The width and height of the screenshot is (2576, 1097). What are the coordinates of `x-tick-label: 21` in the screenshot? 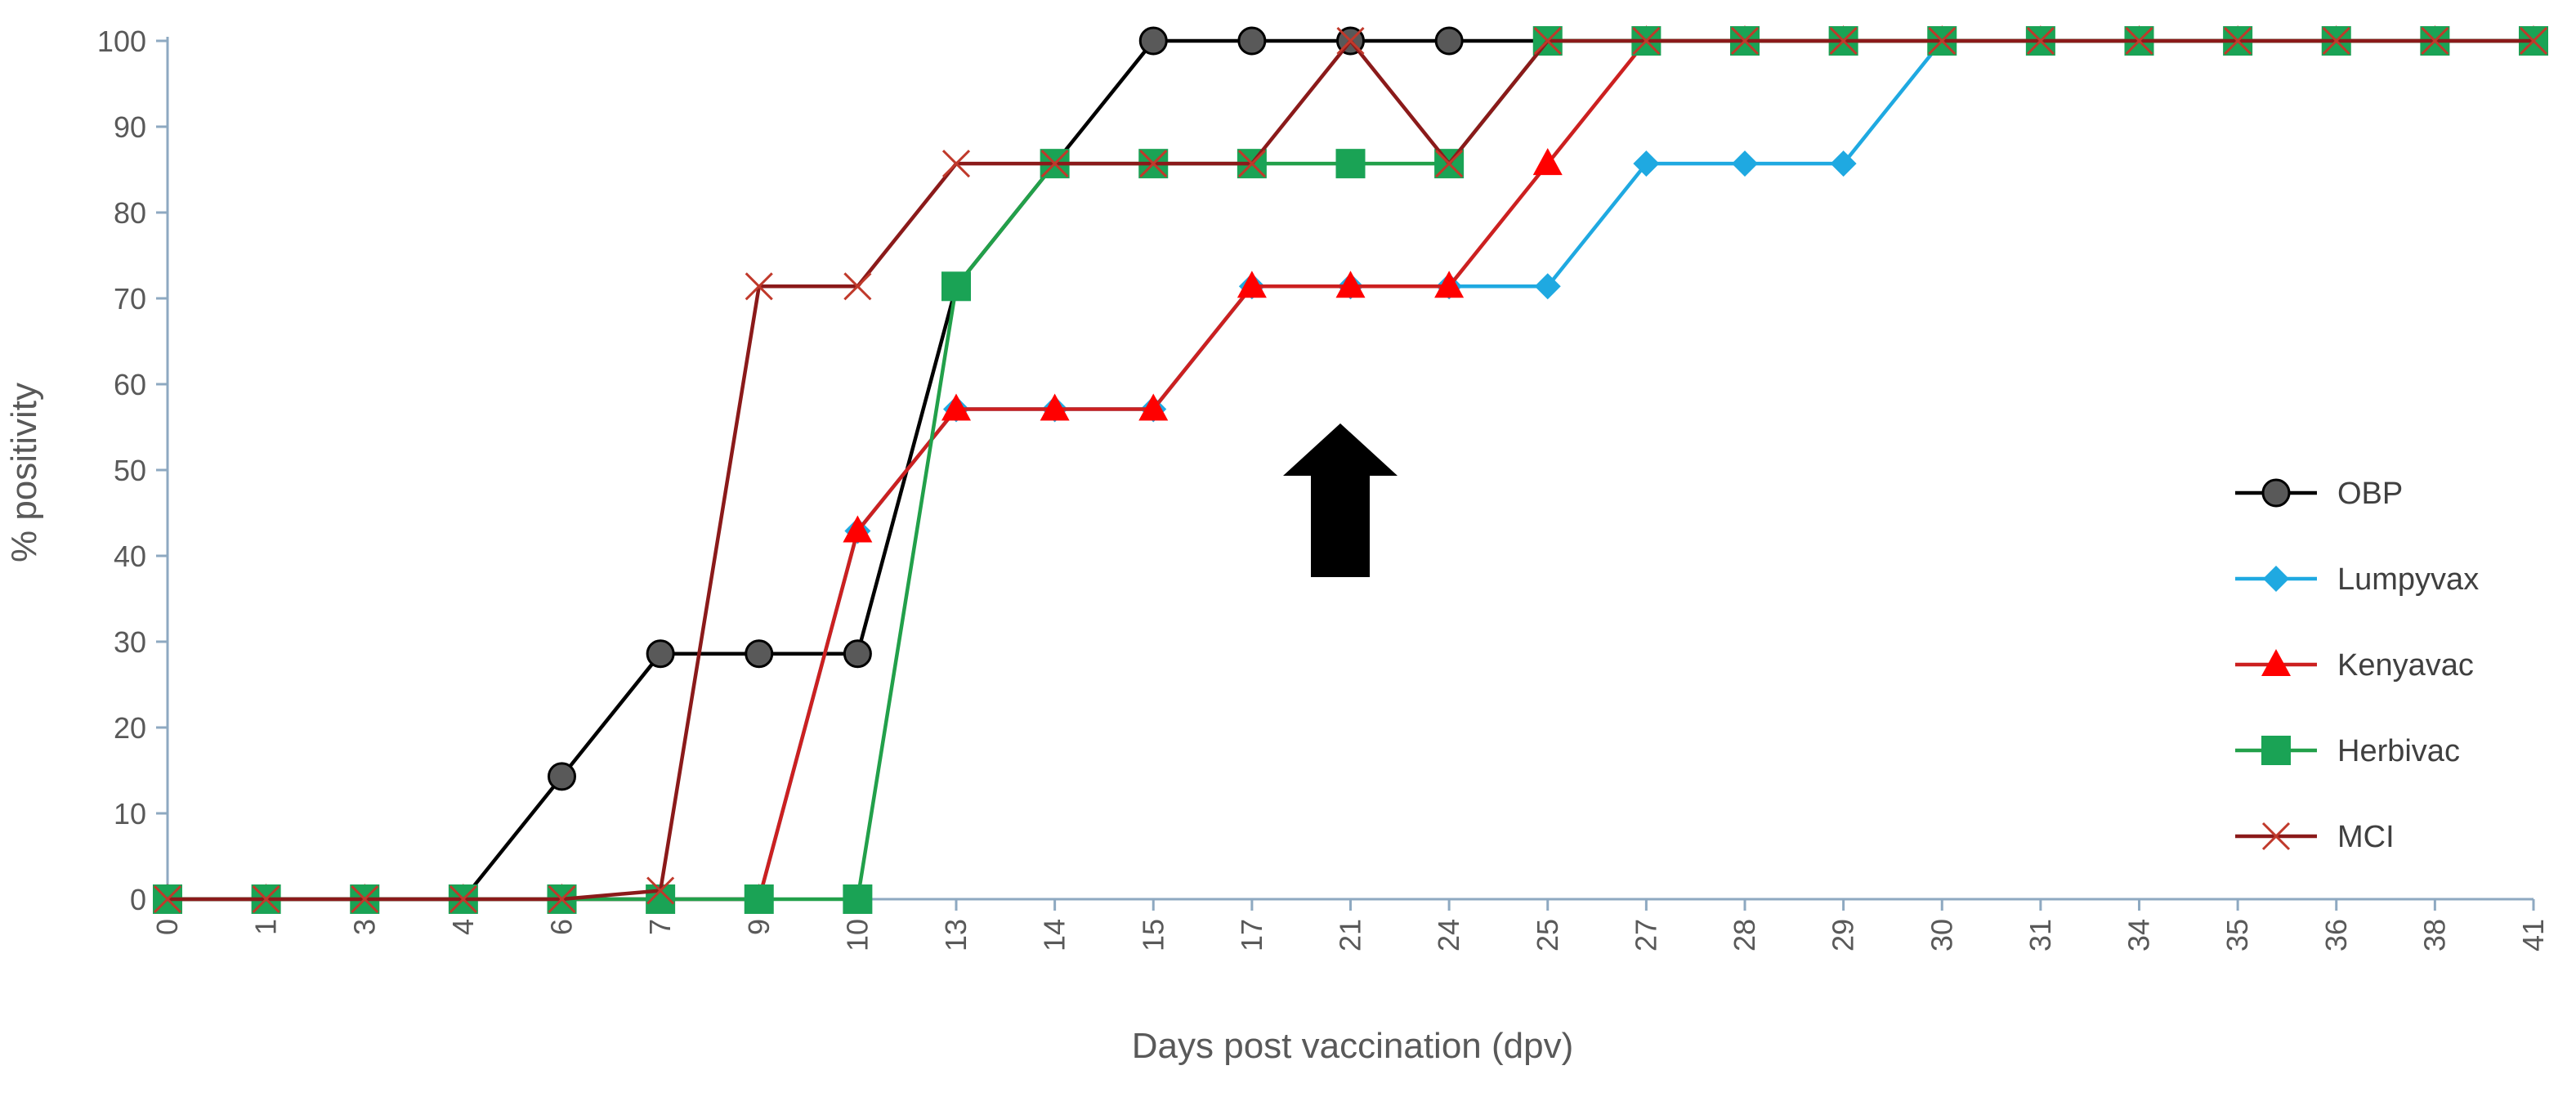 It's located at (1350, 935).